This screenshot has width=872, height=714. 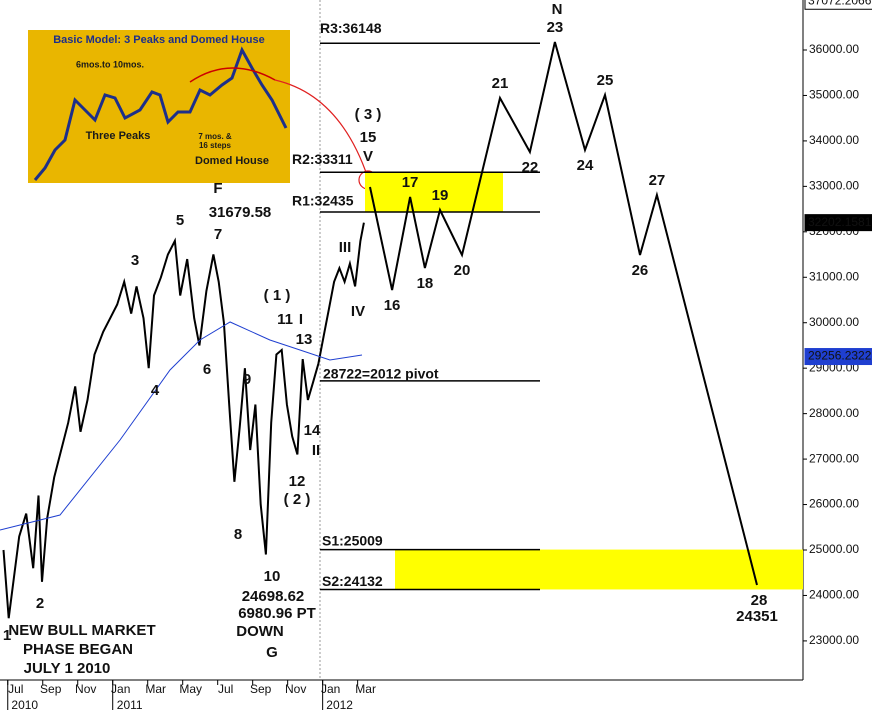 What do you see at coordinates (345, 247) in the screenshot?
I see `annotation: III` at bounding box center [345, 247].